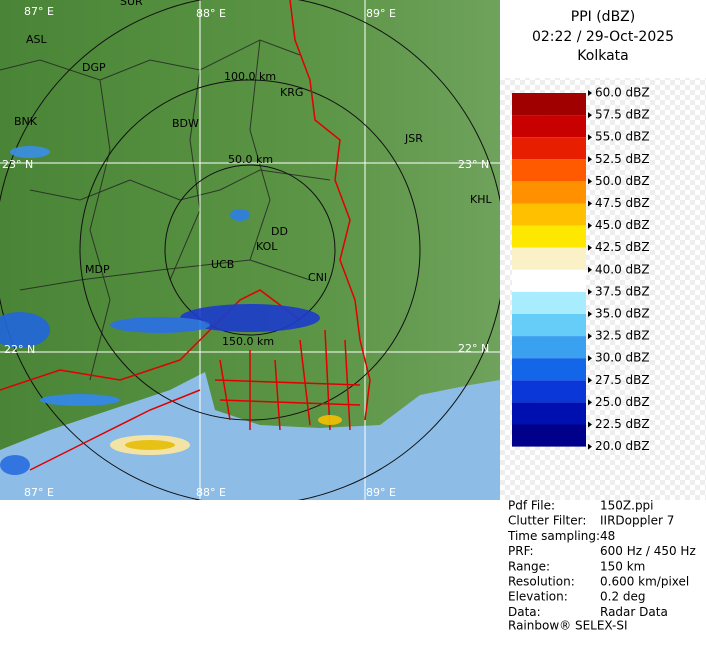 The image size is (706, 646). What do you see at coordinates (97, 269) in the screenshot?
I see `city-label: MDP` at bounding box center [97, 269].